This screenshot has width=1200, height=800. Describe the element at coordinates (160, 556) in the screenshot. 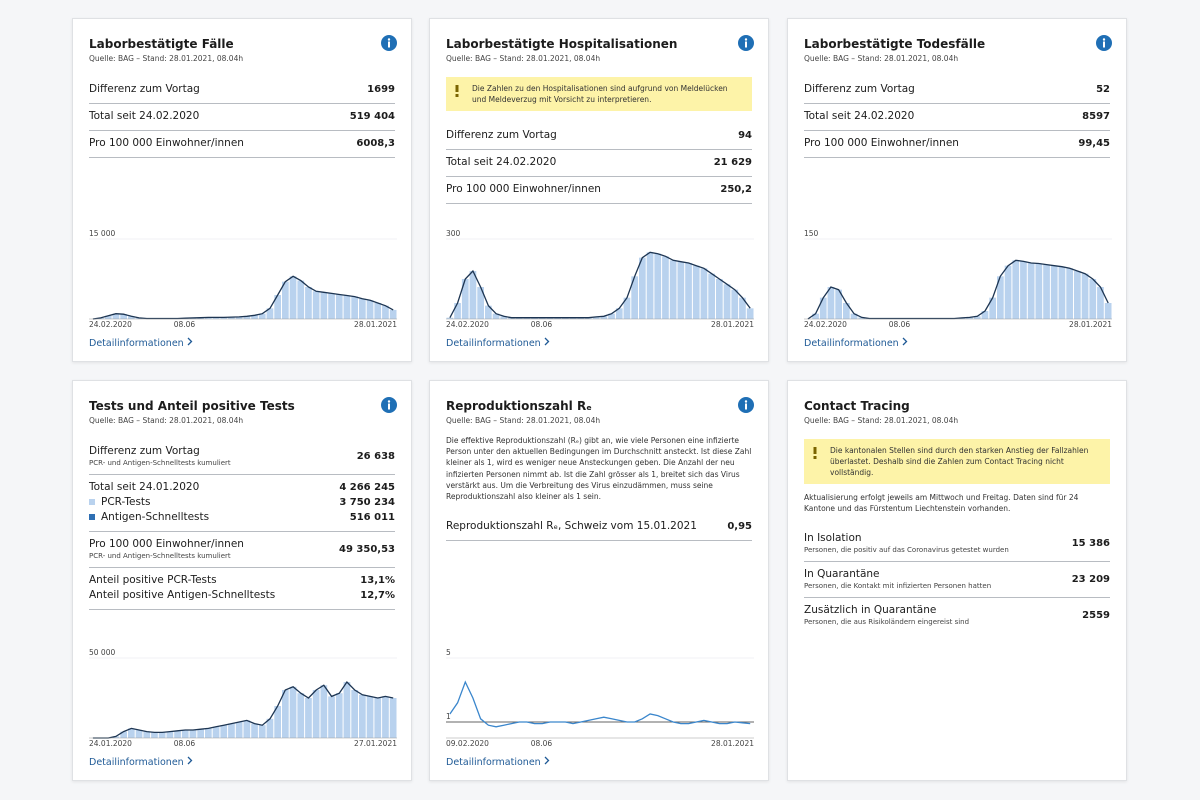

I see `stat-sublabel: PCR- und Antigen-Schnelltests kumuliert` at that location.